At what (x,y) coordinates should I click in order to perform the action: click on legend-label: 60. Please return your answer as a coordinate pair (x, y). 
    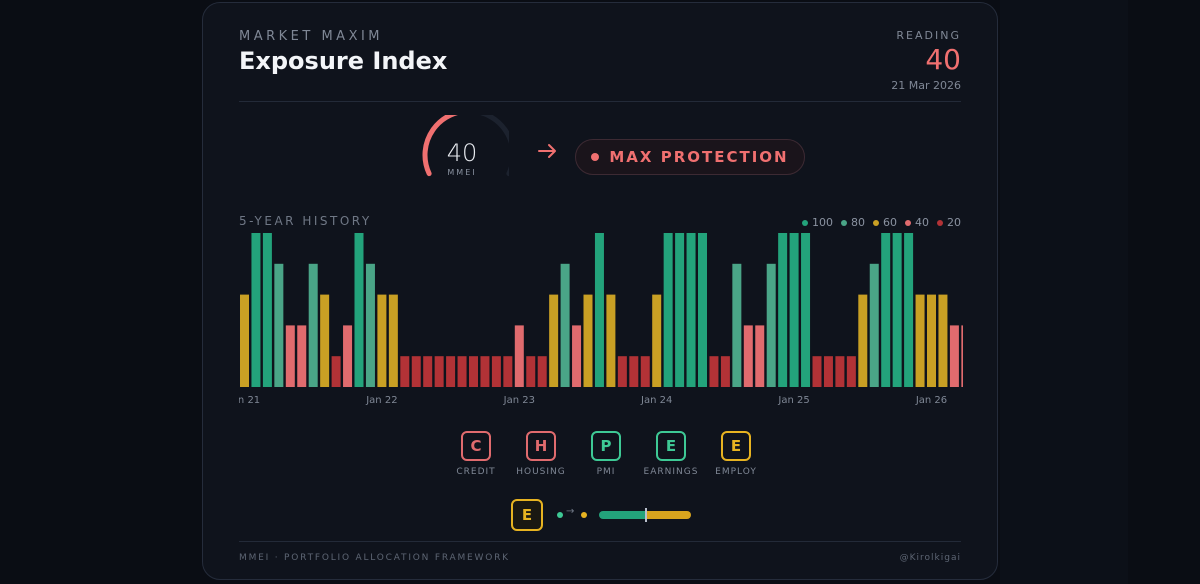
    Looking at the image, I should click on (890, 222).